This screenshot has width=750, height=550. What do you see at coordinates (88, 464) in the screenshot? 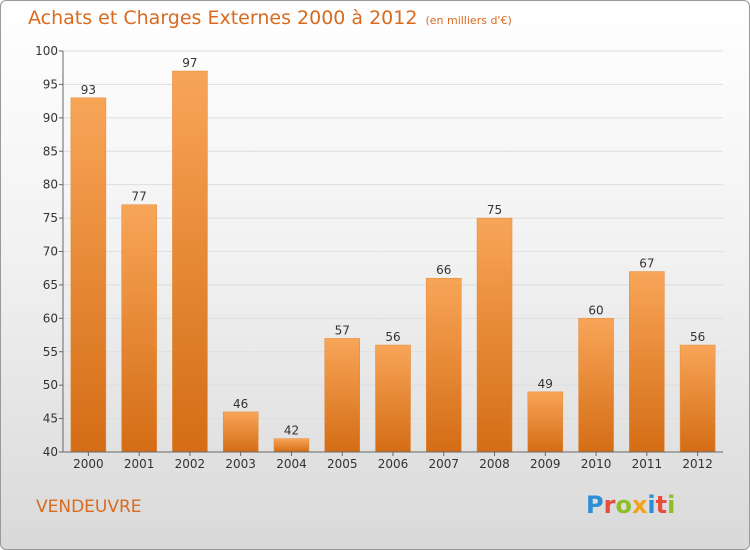
I see `x-tick-label: 2000` at bounding box center [88, 464].